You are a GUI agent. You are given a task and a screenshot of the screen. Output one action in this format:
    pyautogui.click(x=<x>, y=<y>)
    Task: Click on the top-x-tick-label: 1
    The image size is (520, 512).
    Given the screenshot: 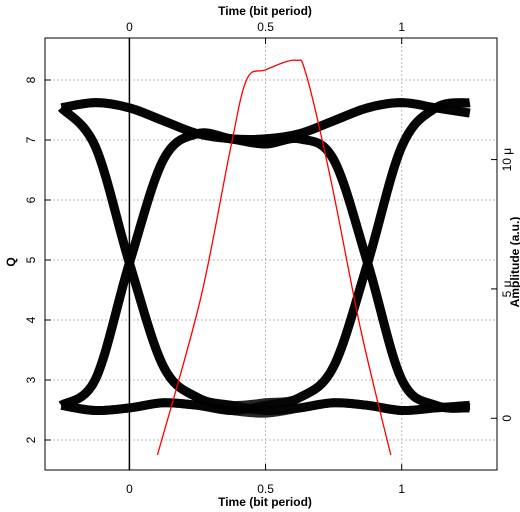 What is the action you would take?
    pyautogui.click(x=401, y=27)
    